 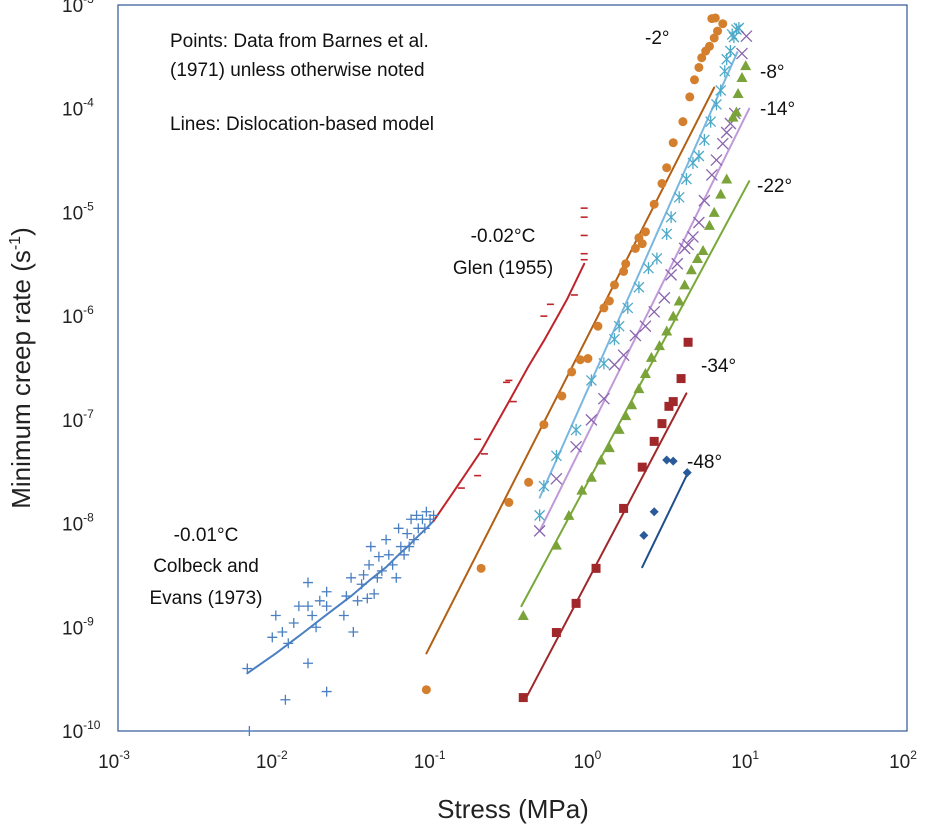 What do you see at coordinates (21, 231) in the screenshot?
I see `y-axis-title-end: )` at bounding box center [21, 231].